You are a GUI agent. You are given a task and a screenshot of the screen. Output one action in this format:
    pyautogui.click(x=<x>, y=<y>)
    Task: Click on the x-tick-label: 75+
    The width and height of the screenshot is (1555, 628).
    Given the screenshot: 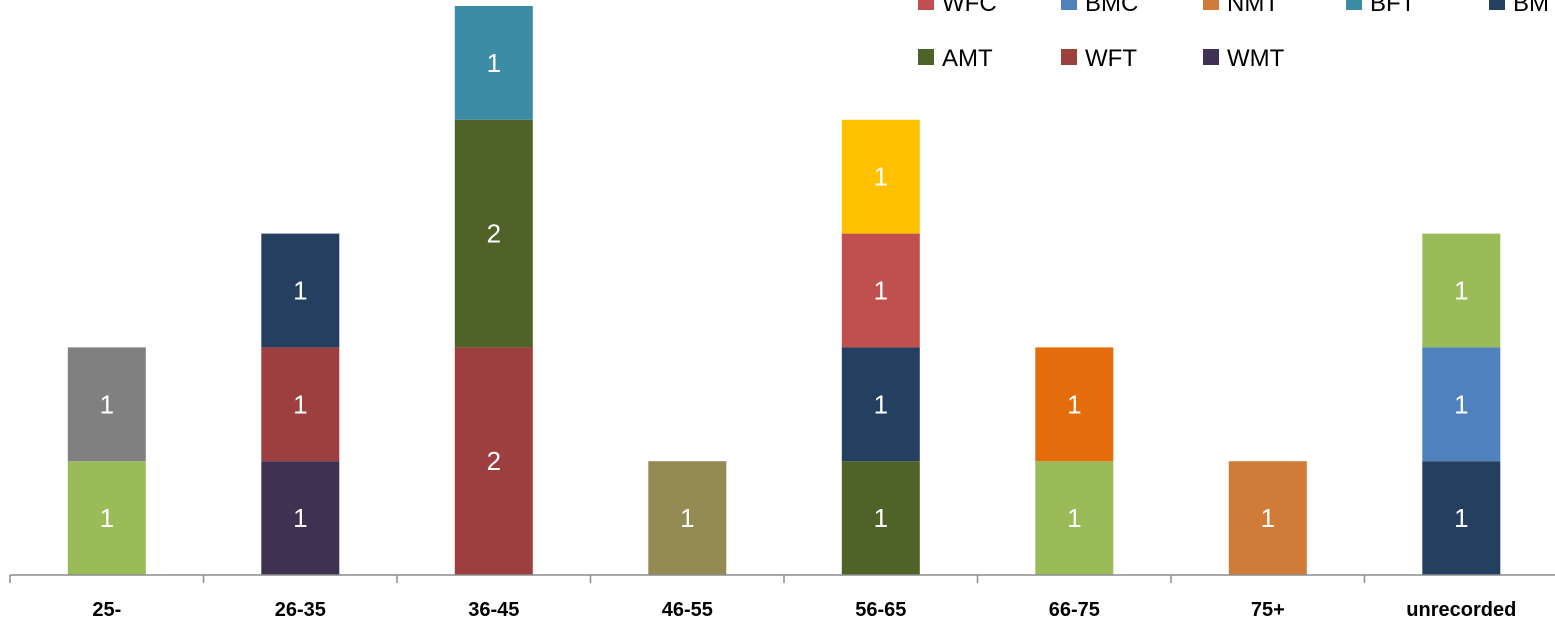 What is the action you would take?
    pyautogui.click(x=1268, y=610)
    